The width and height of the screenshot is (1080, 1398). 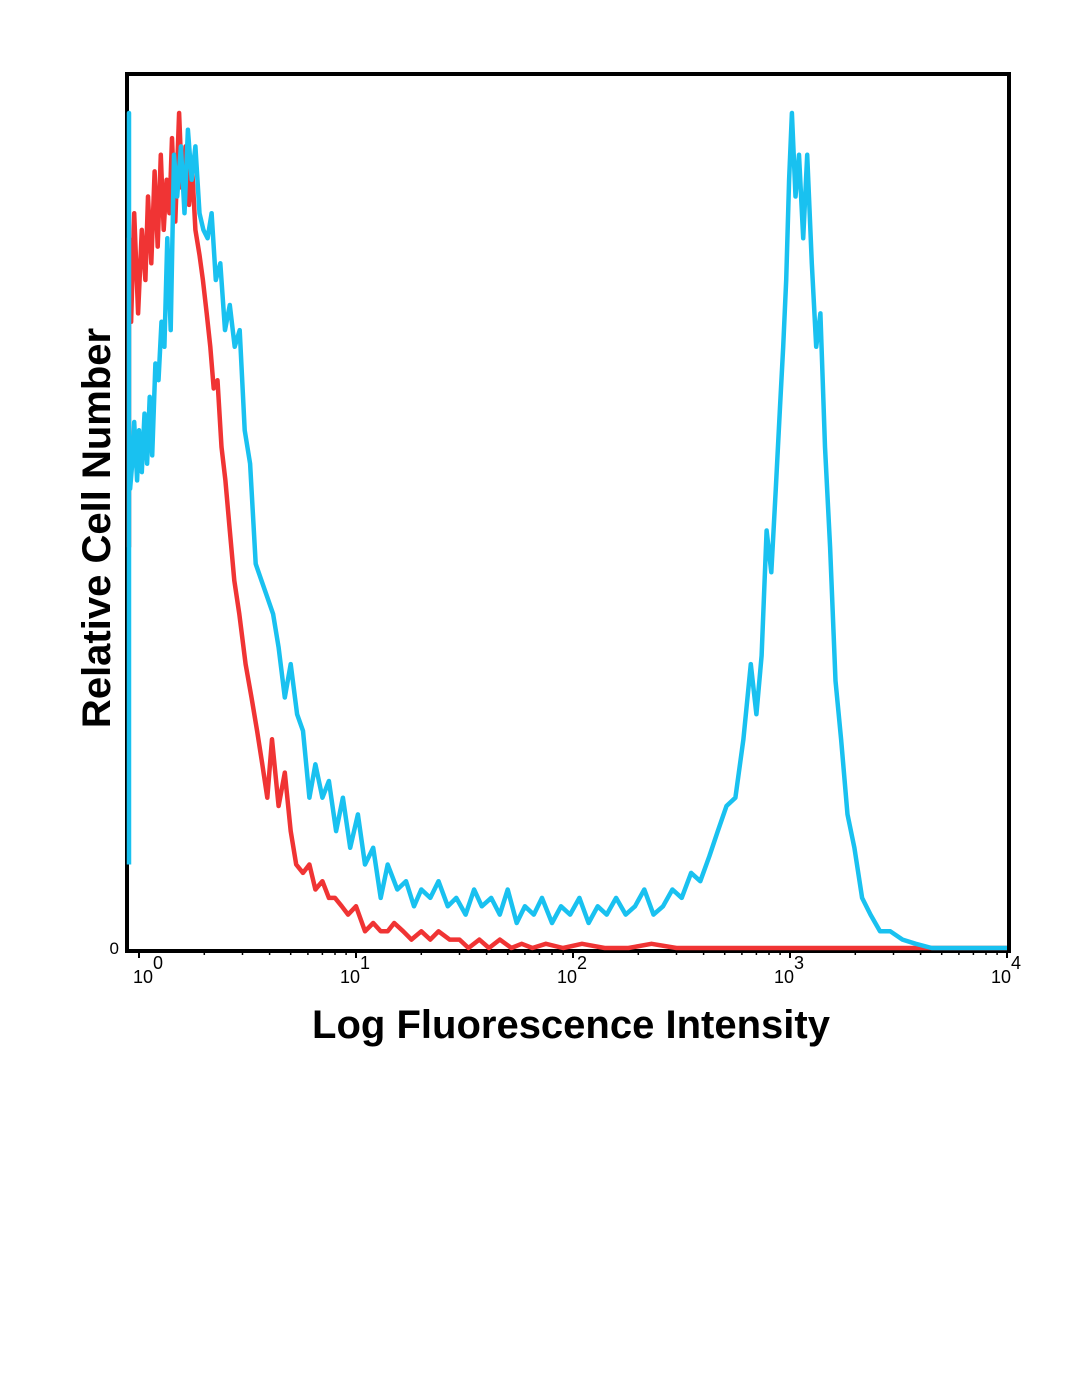 I want to click on x-tick-exponent: 4, so click(x=1016, y=963).